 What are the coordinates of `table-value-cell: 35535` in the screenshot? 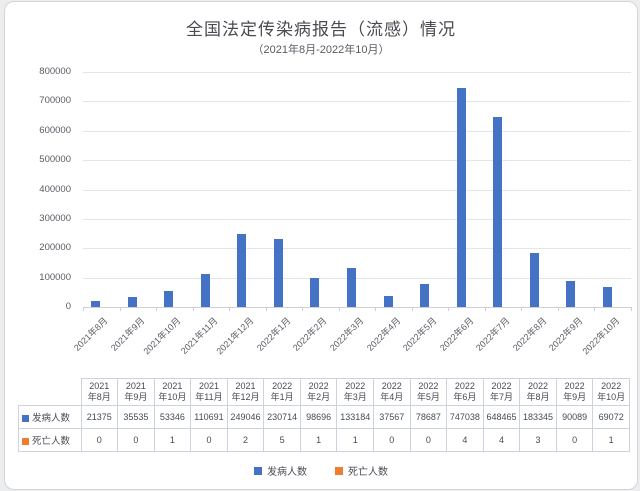 It's located at (136, 417).